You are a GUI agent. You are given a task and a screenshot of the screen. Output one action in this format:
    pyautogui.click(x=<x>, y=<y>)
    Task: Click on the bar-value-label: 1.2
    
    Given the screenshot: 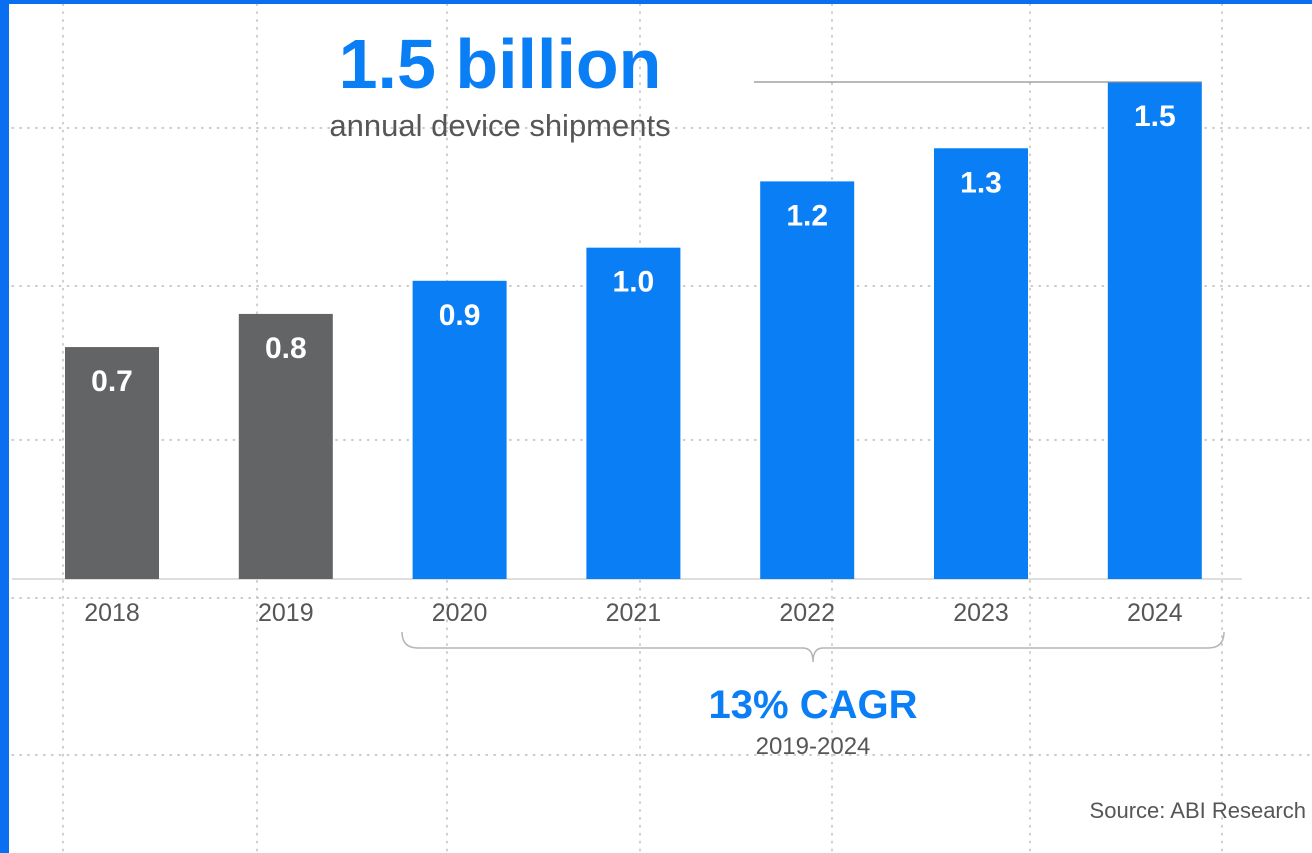 What is the action you would take?
    pyautogui.click(x=807, y=215)
    